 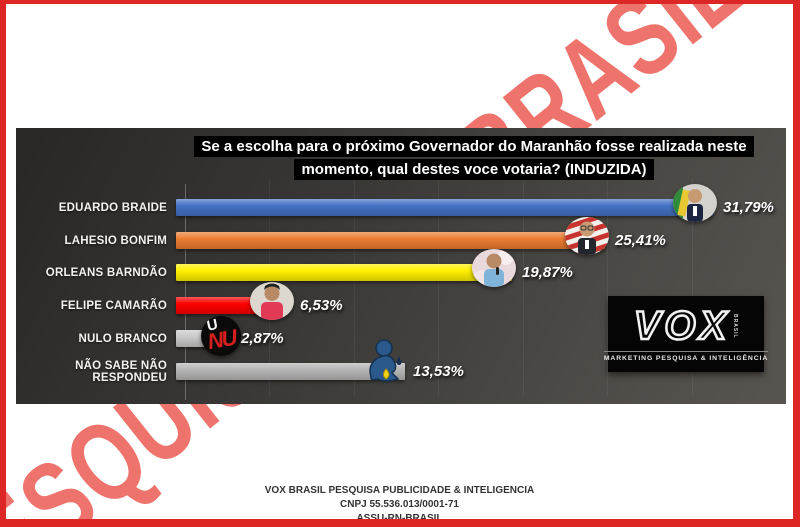 I want to click on bar-lahesio-bonfim, so click(x=390, y=240).